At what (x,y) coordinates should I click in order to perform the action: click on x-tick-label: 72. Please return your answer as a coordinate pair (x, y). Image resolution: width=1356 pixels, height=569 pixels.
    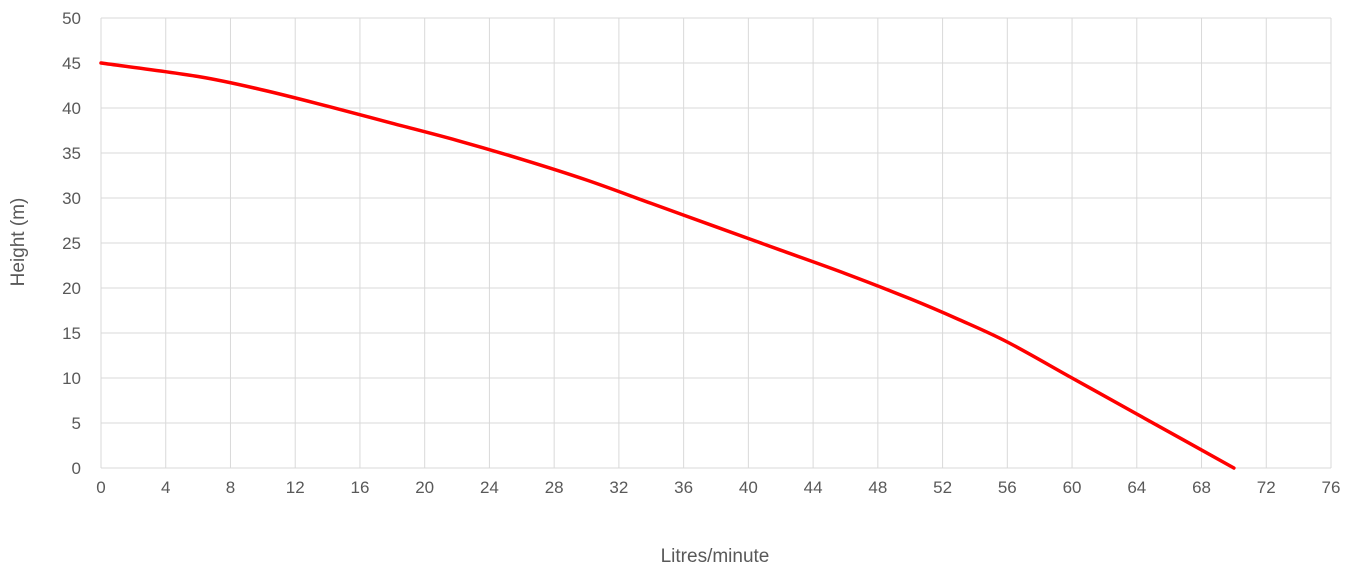
    Looking at the image, I should click on (1266, 487).